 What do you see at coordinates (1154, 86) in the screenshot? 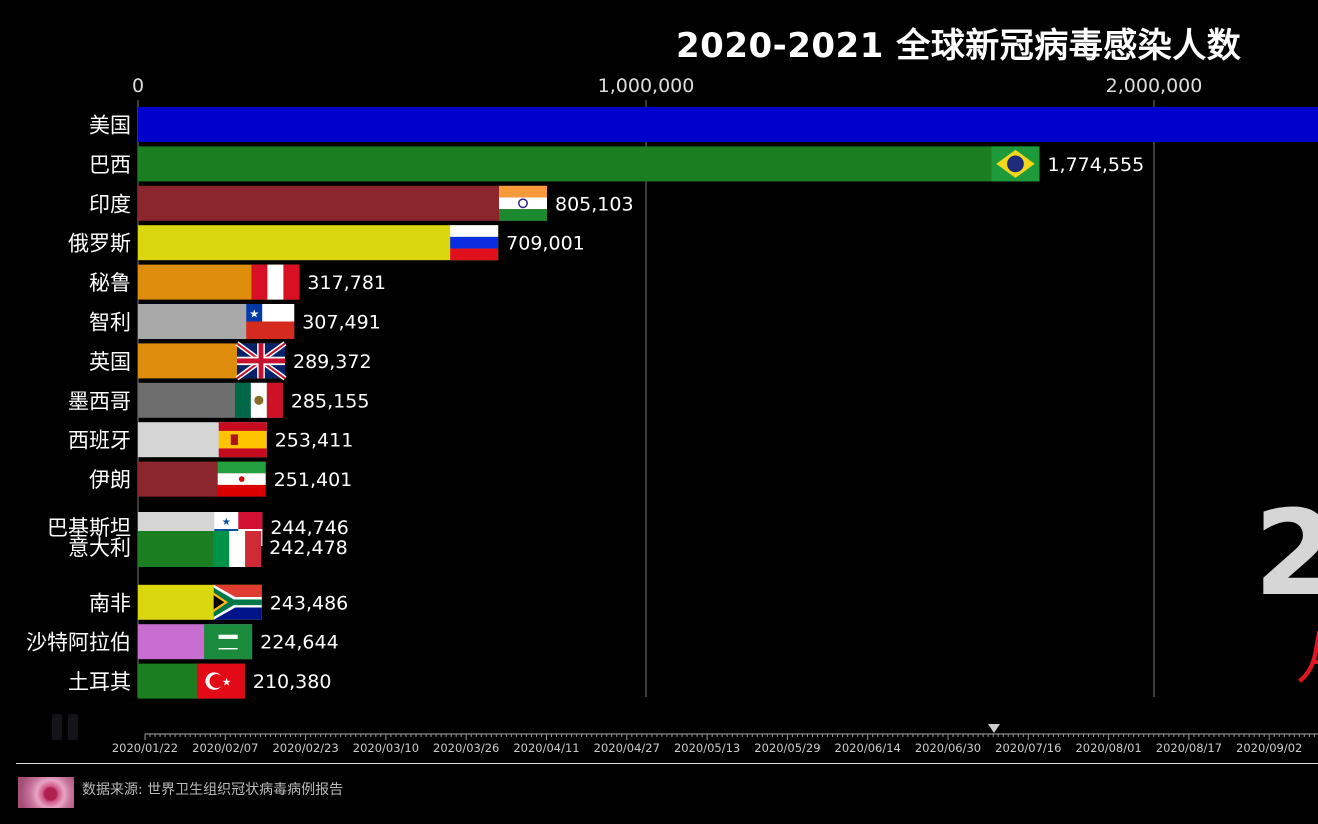
I see `x-tick-label: 2,000,000` at bounding box center [1154, 86].